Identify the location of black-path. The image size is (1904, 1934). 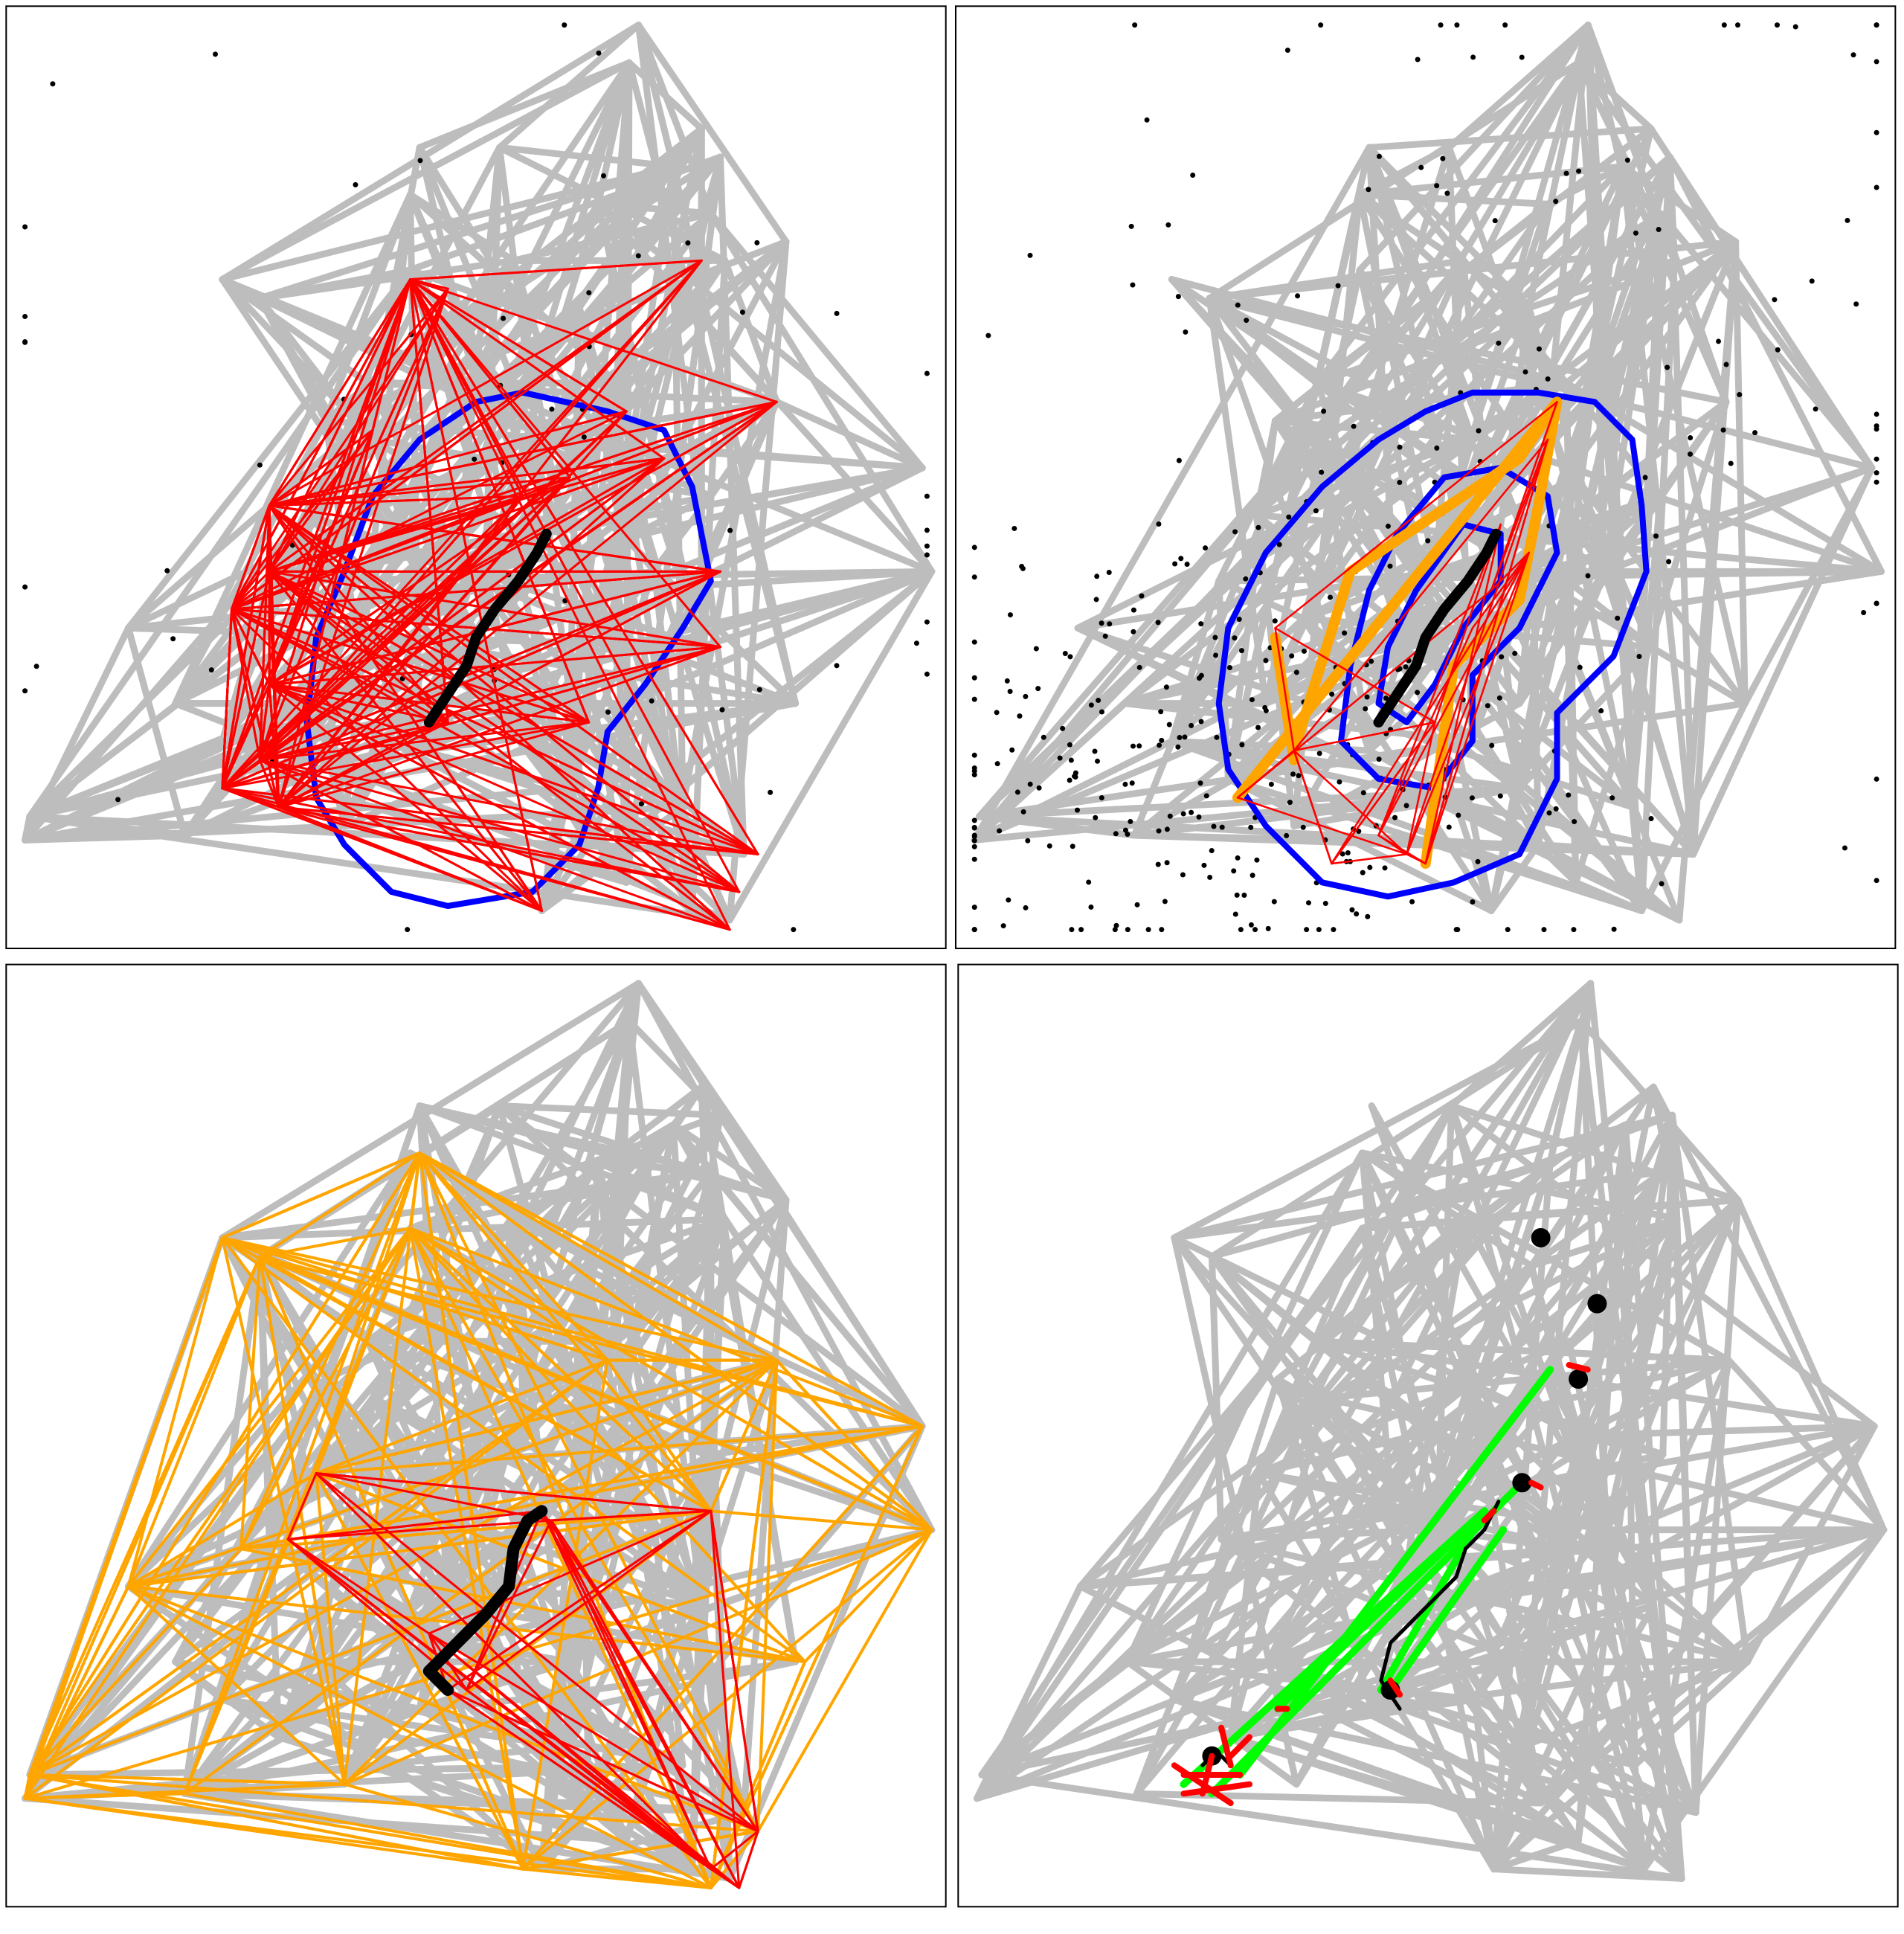
(1440, 1605).